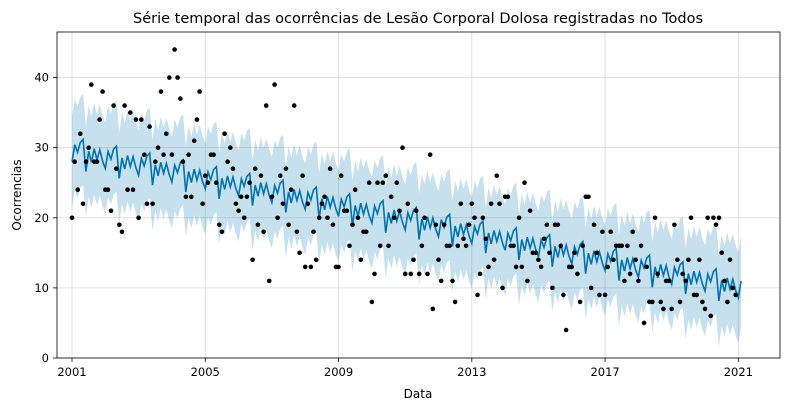 The height and width of the screenshot is (411, 789). What do you see at coordinates (17, 194) in the screenshot?
I see `y-axis-label: Ocorrencias` at bounding box center [17, 194].